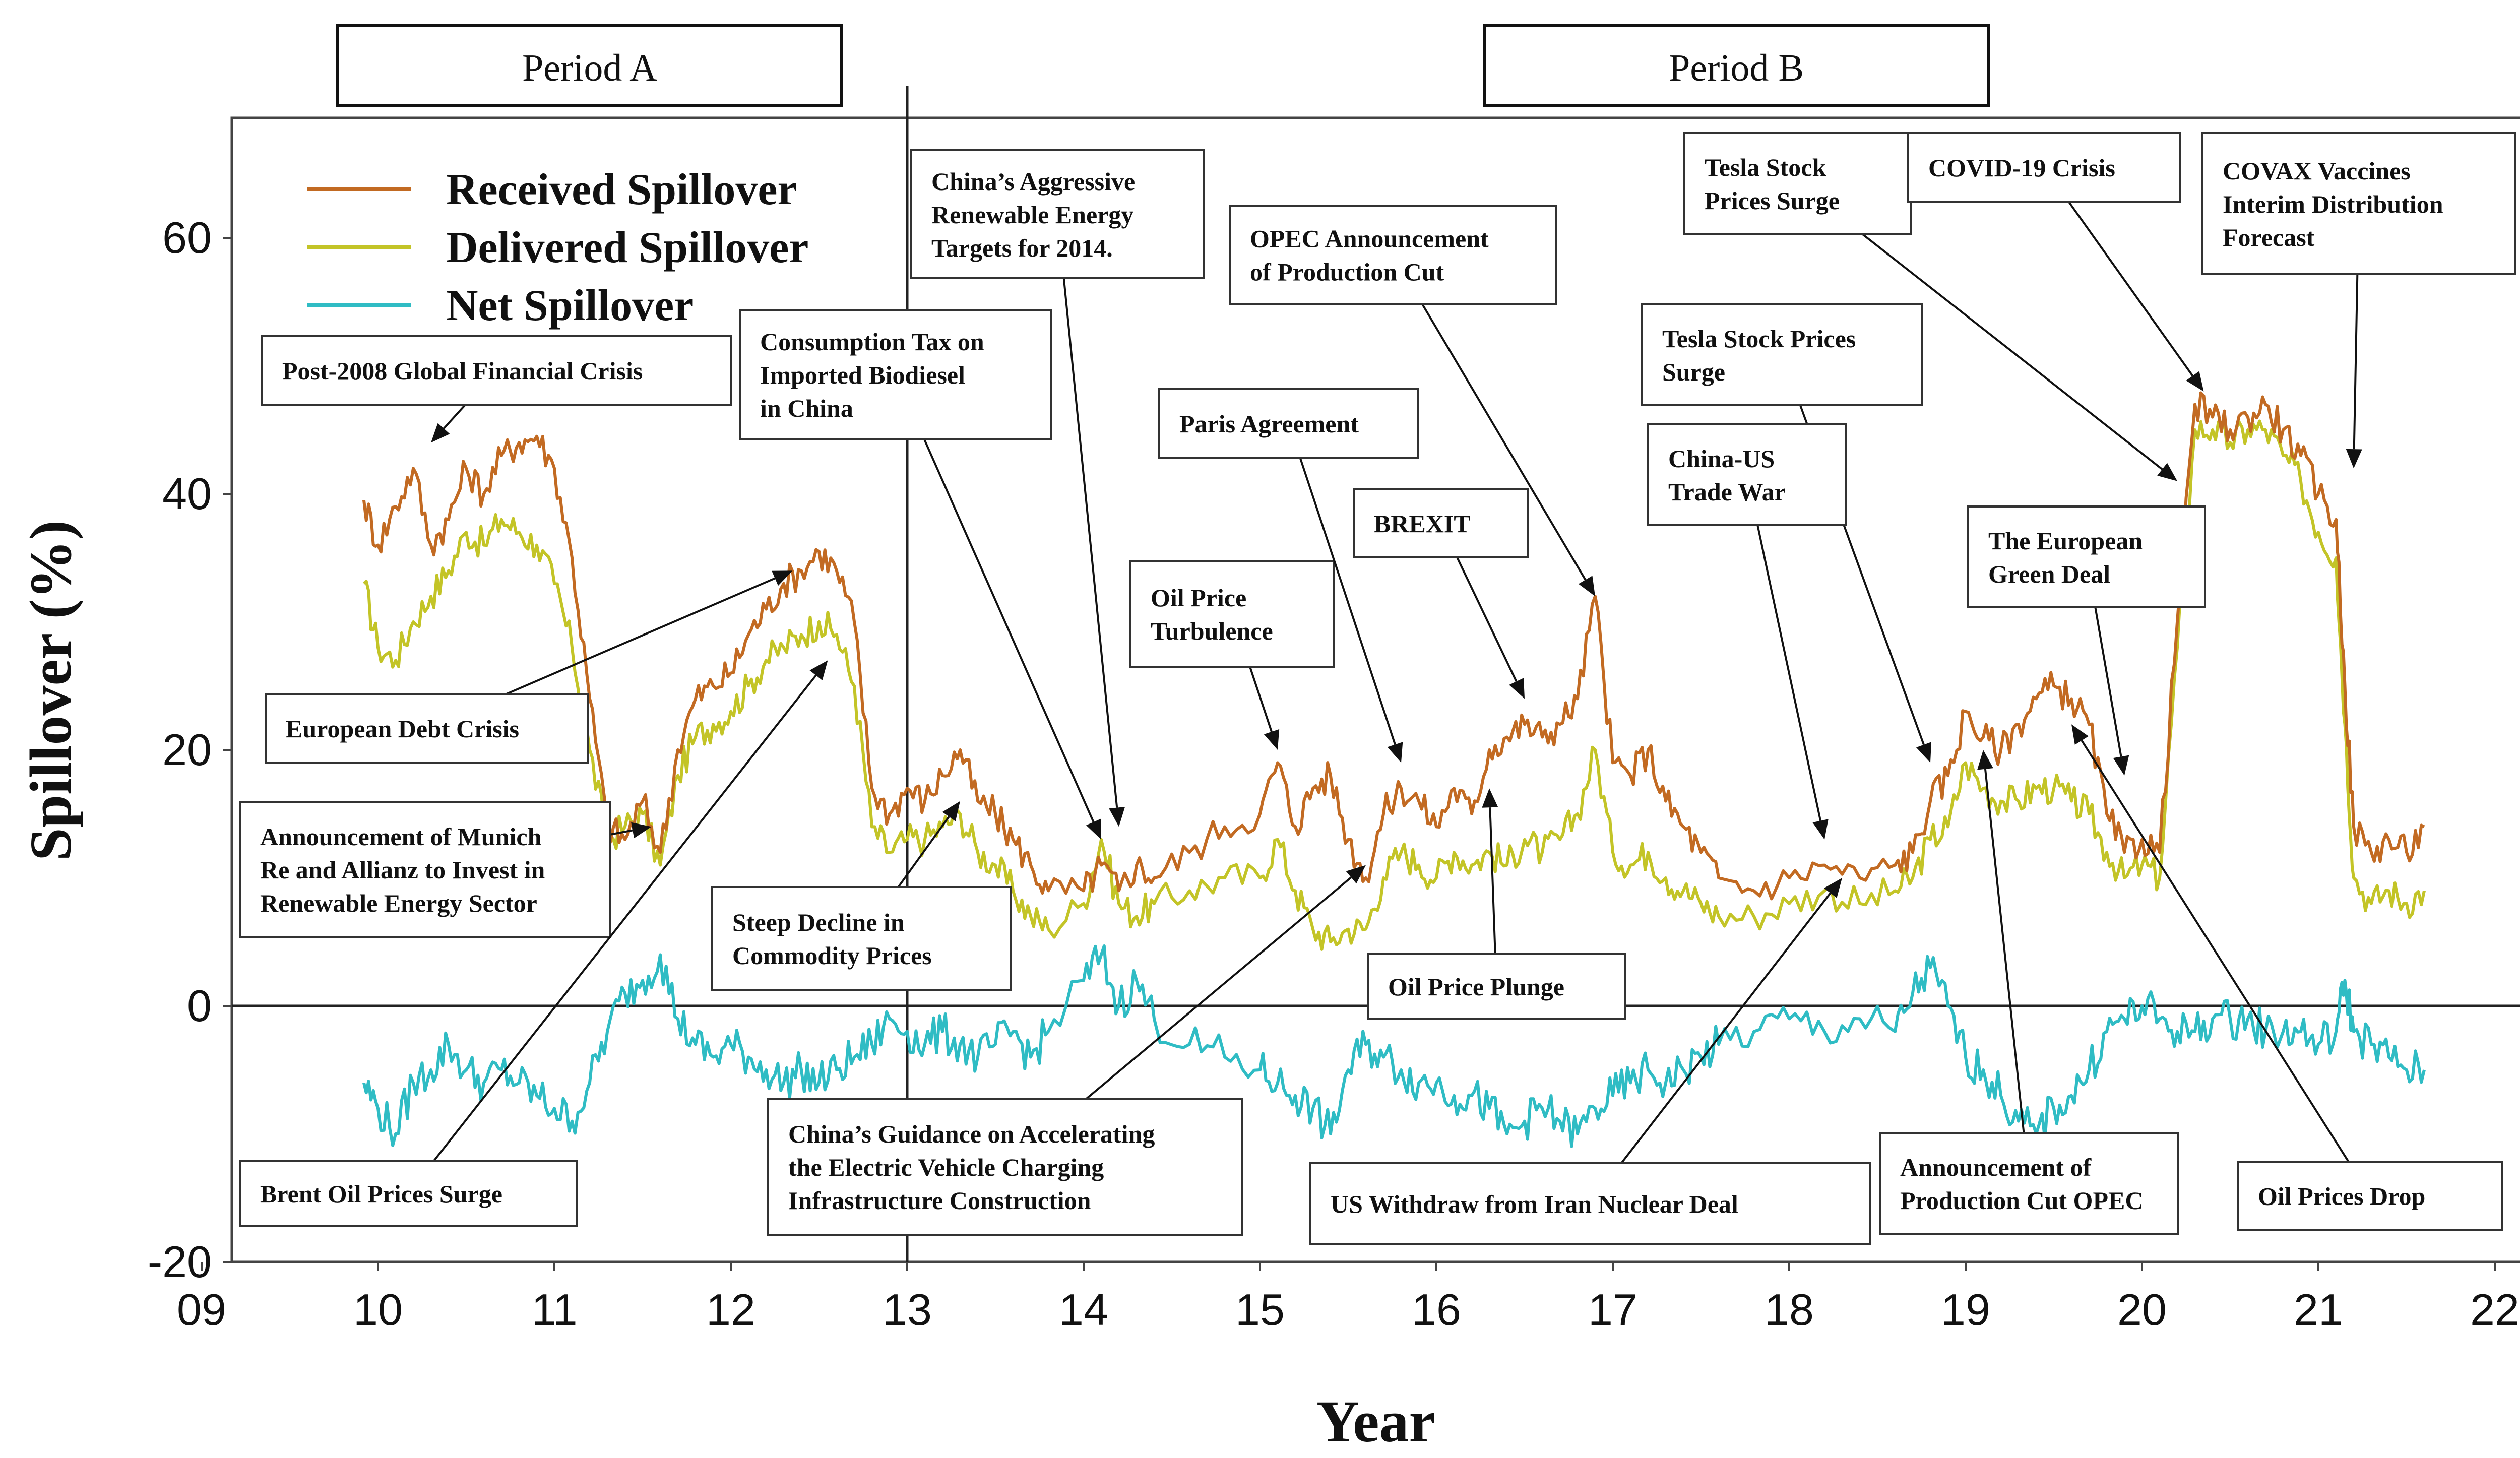 The image size is (2520, 1458). Describe the element at coordinates (51, 690) in the screenshot. I see `y-axis-title: Spillover (%)` at that location.